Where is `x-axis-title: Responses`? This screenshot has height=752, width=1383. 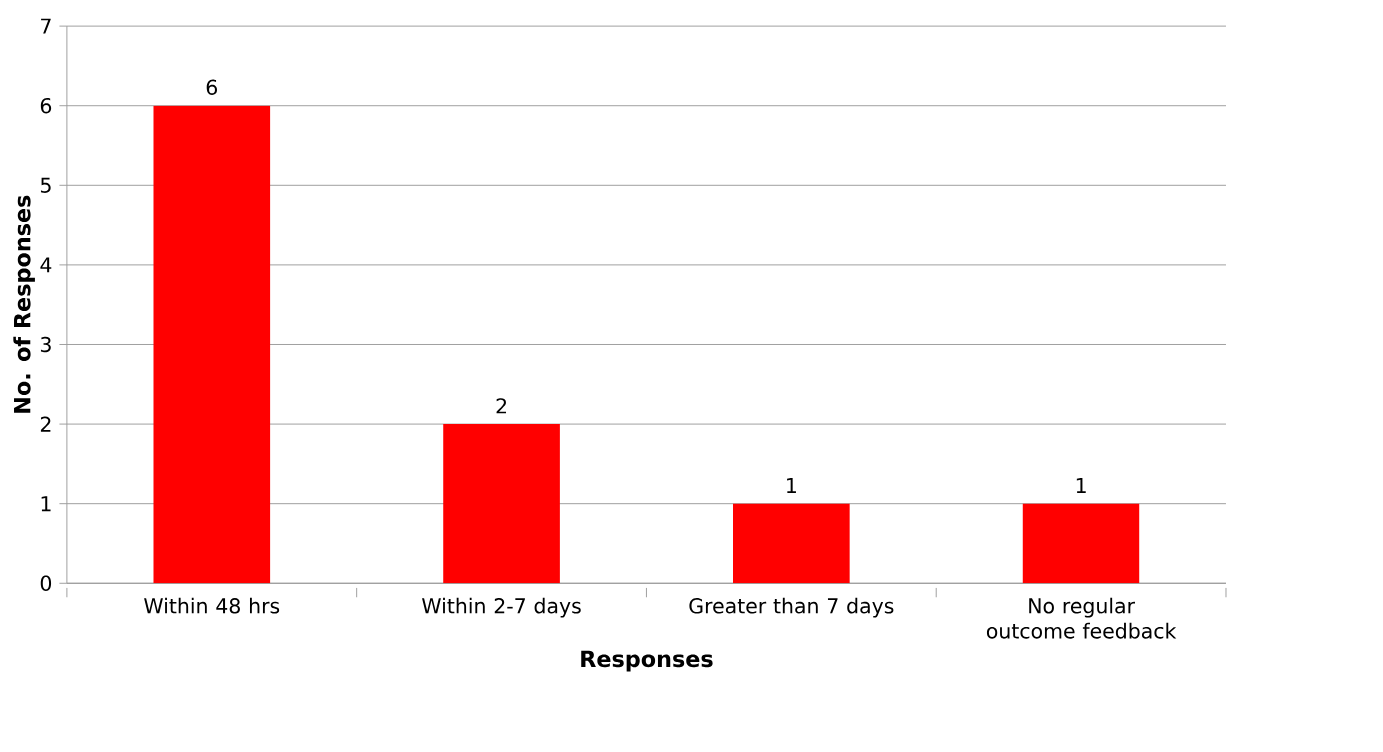 x-axis-title: Responses is located at coordinates (647, 661).